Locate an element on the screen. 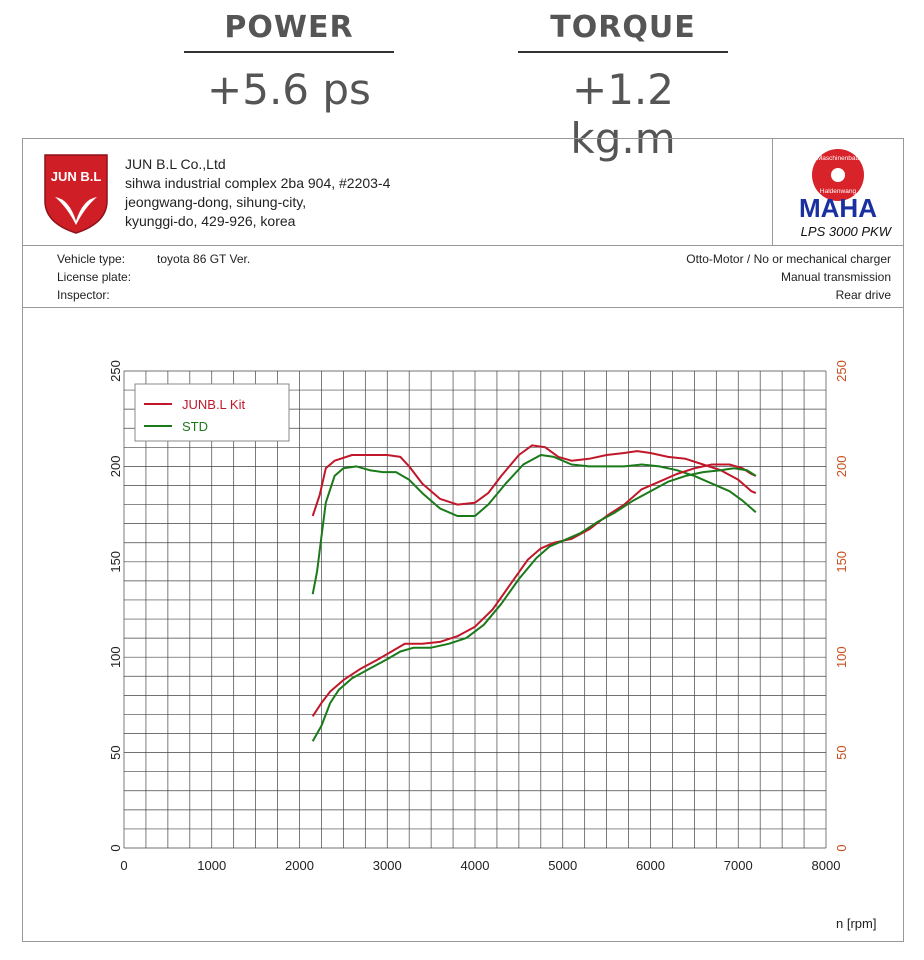 Image resolution: width=924 pixels, height=960 pixels. std-lower-curve is located at coordinates (534, 604).